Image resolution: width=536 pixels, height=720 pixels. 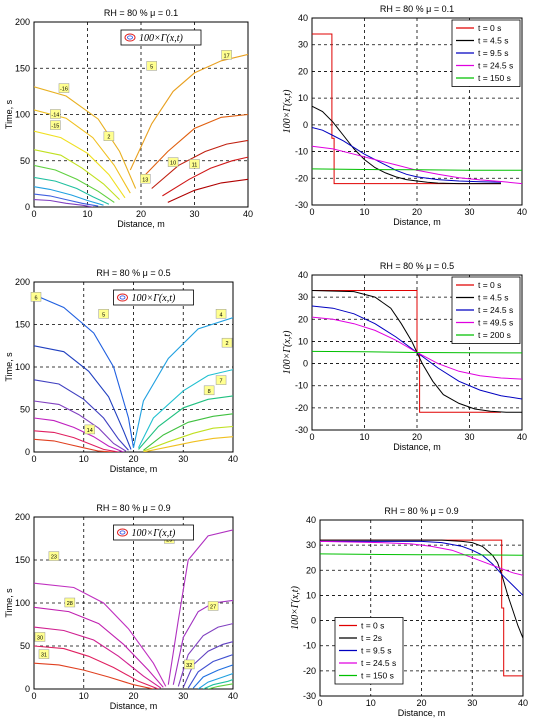 I want to click on contour-label-text: 17, so click(x=227, y=56).